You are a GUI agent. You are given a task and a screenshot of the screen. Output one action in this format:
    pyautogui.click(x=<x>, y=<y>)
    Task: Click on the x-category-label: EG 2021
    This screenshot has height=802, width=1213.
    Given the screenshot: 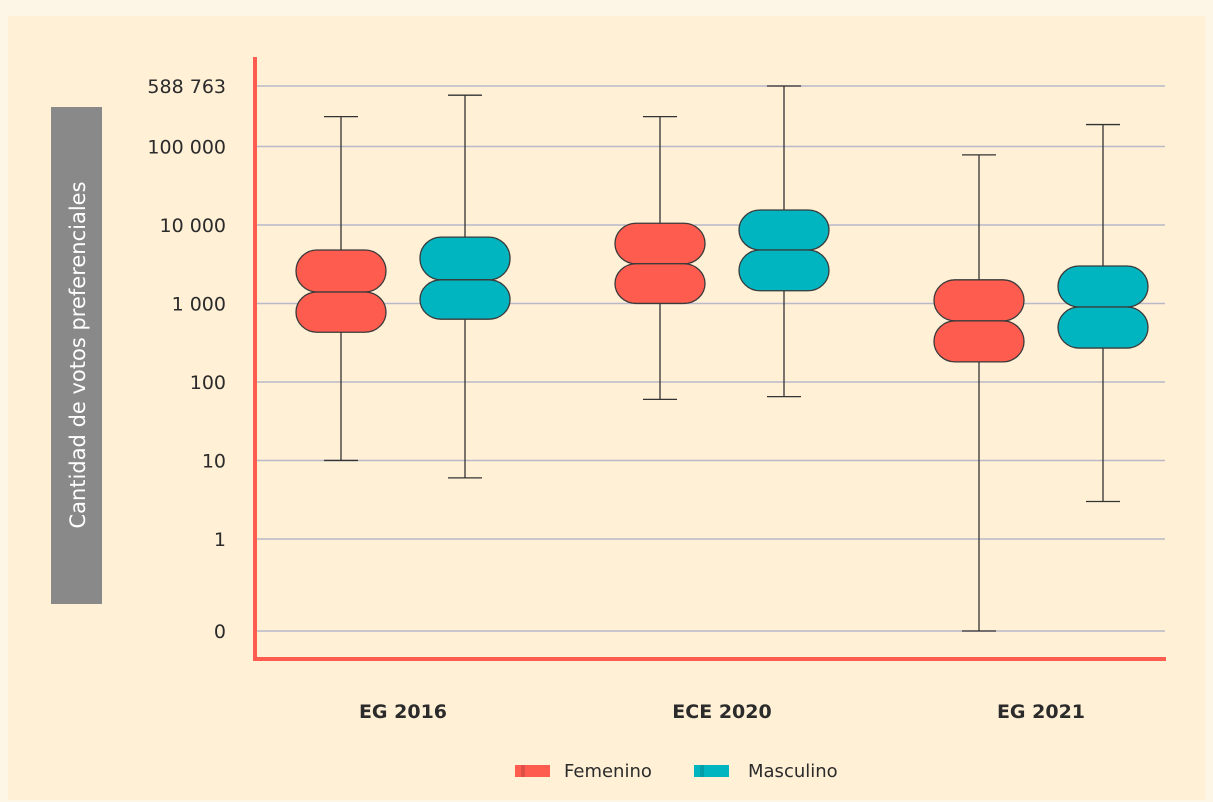 What is the action you would take?
    pyautogui.click(x=1041, y=712)
    